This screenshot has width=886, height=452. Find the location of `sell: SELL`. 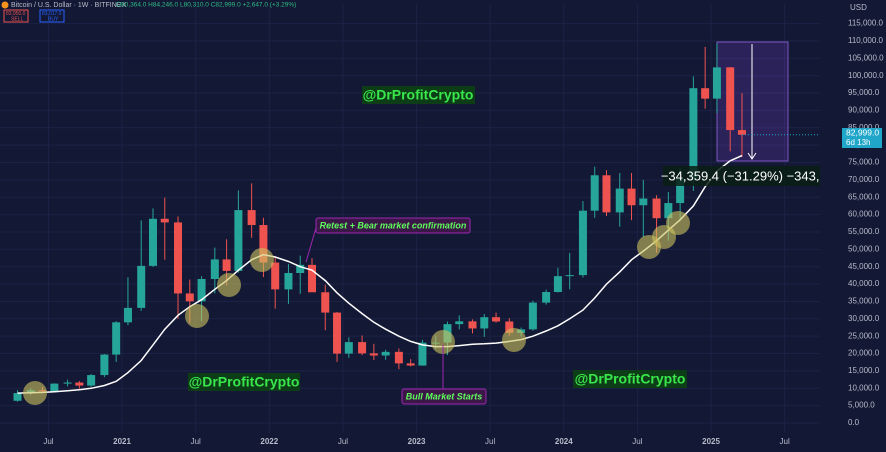

sell: SELL is located at coordinates (17, 19).